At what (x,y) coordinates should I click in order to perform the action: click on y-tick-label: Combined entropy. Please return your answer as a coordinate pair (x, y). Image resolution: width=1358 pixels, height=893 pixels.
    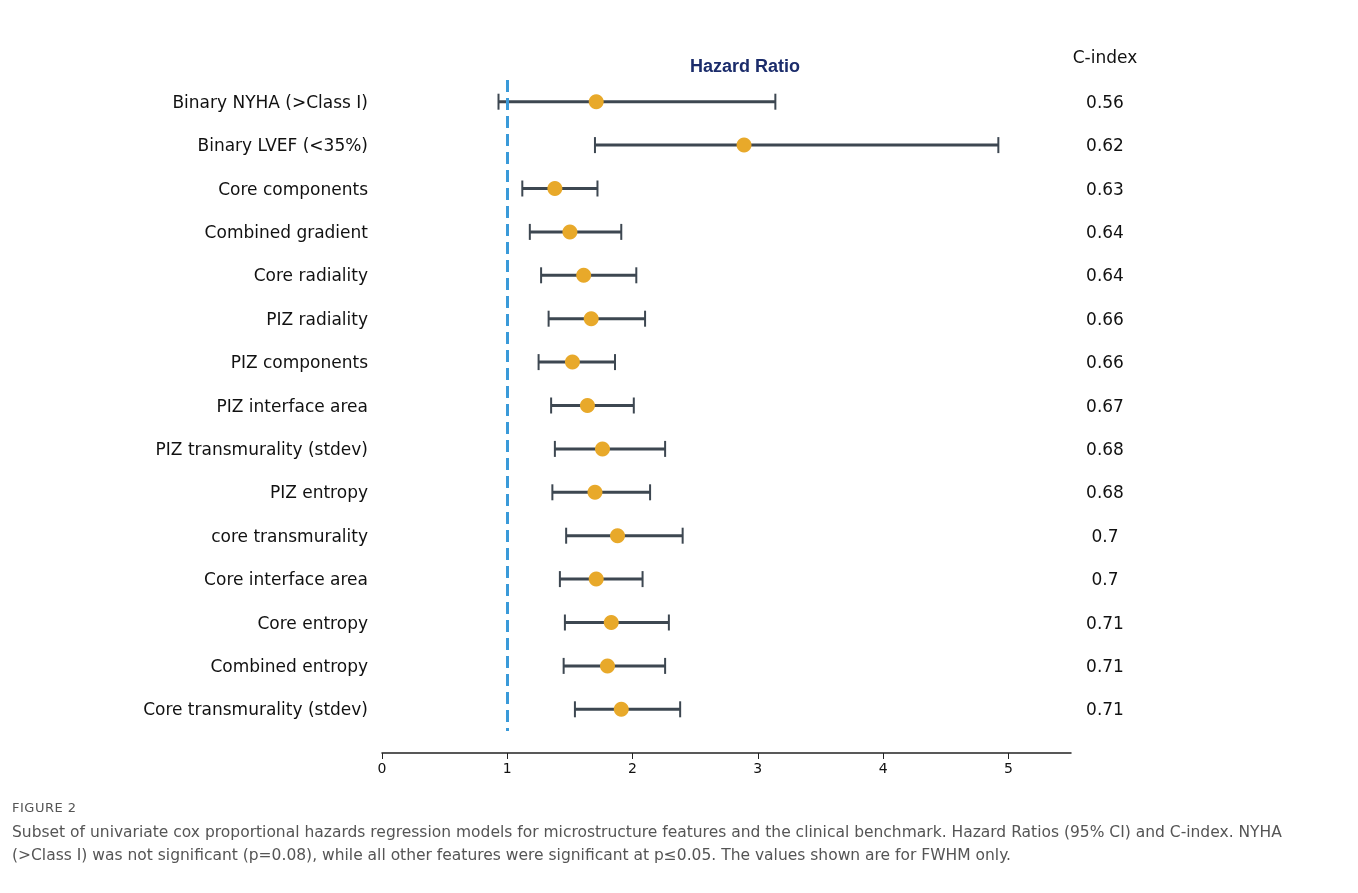
    Looking at the image, I should click on (289, 665).